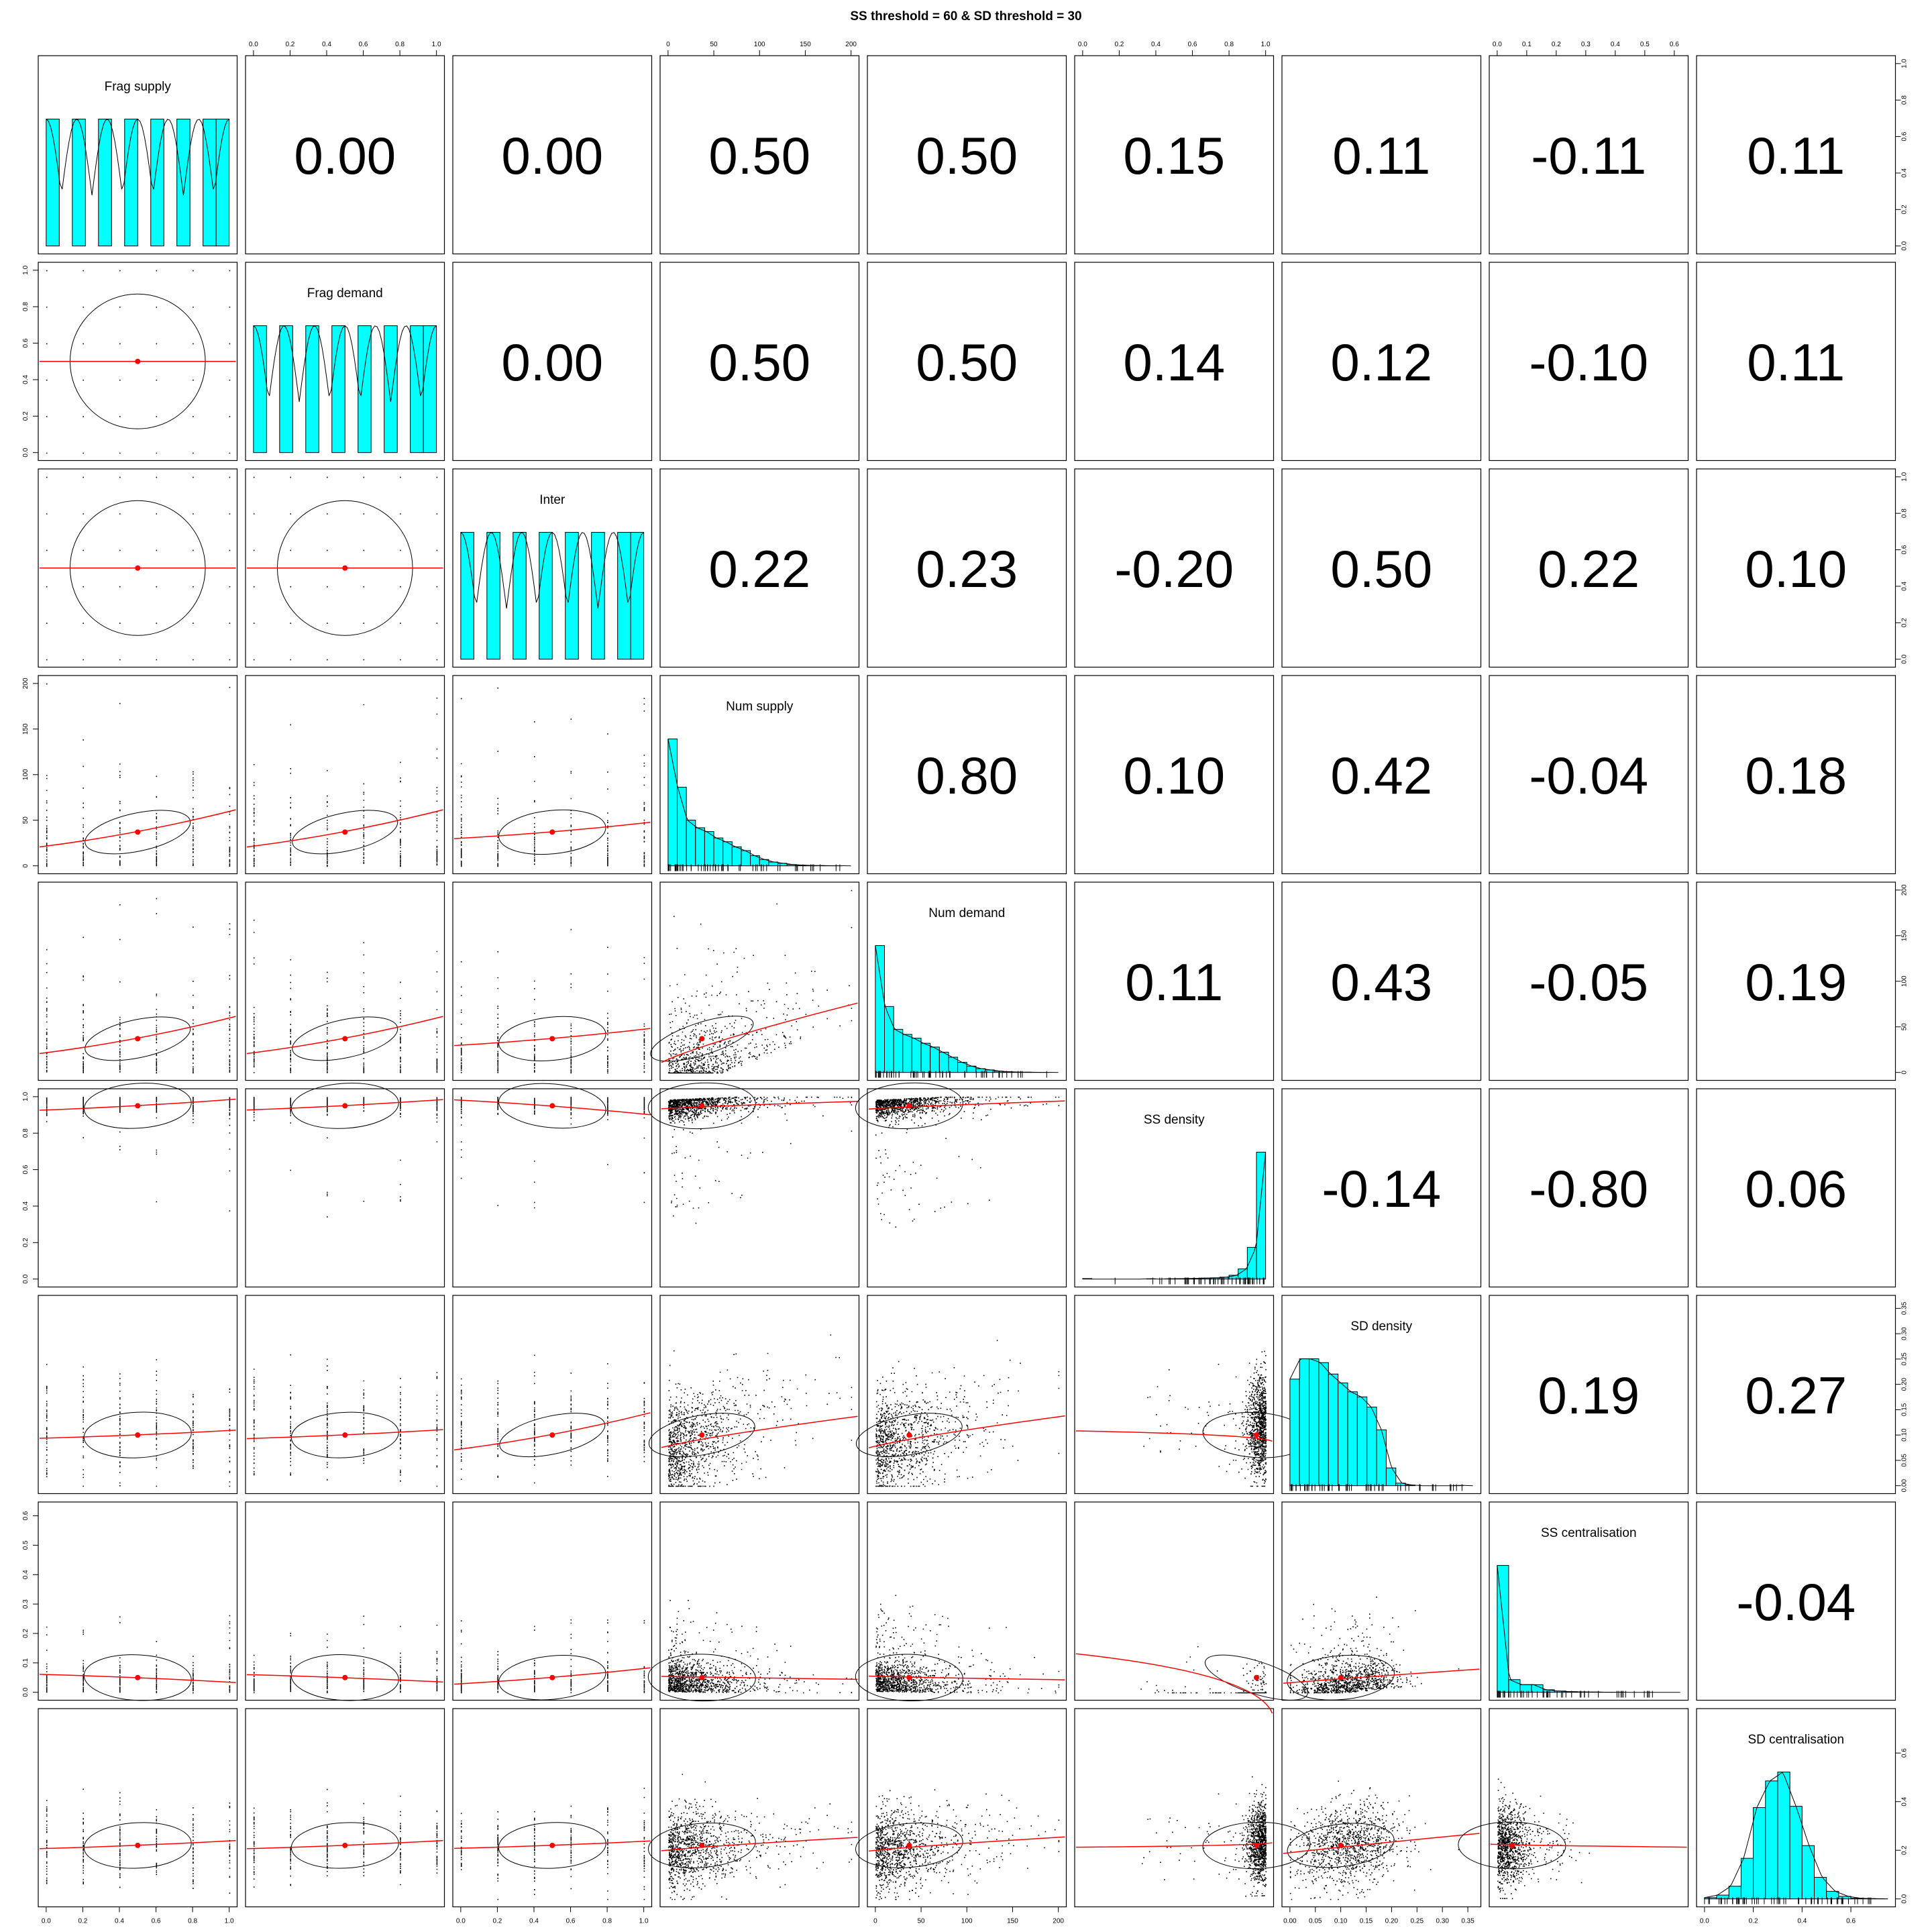 Image resolution: width=1932 pixels, height=1932 pixels. I want to click on x-axis-top: 0.0 0.1 0.2 0.3 0.4 0.5 0.6, so click(1586, 48).